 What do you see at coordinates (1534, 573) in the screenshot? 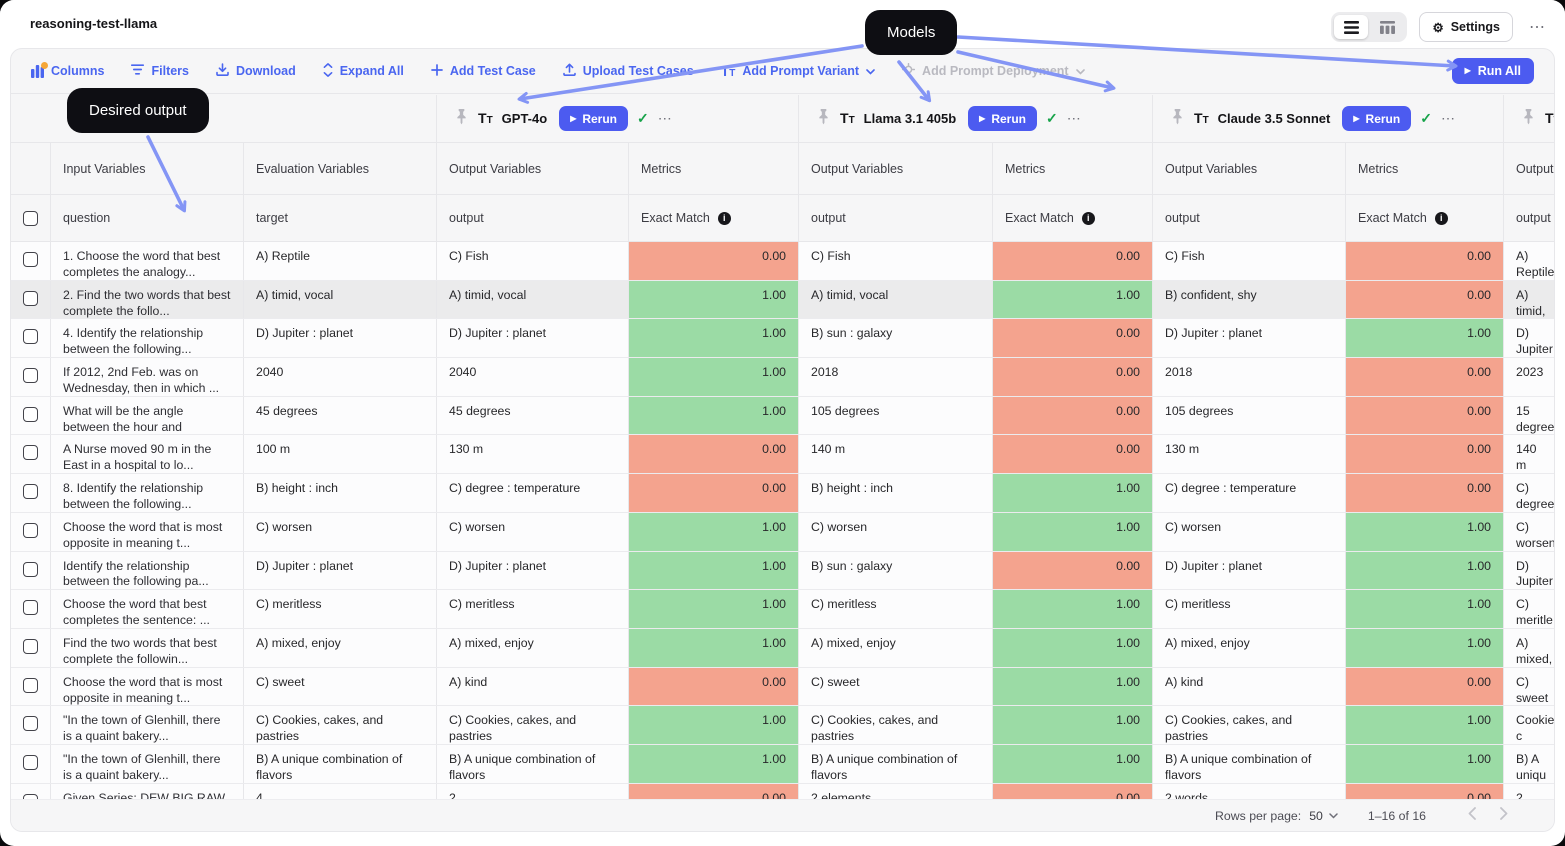
I see `output-cell-clipped: D) Jupiter` at bounding box center [1534, 573].